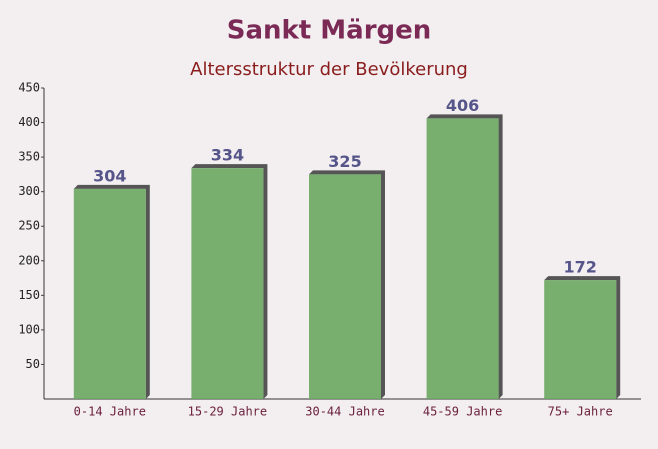 The width and height of the screenshot is (658, 449). Describe the element at coordinates (109, 175) in the screenshot. I see `value-label: 304` at that location.